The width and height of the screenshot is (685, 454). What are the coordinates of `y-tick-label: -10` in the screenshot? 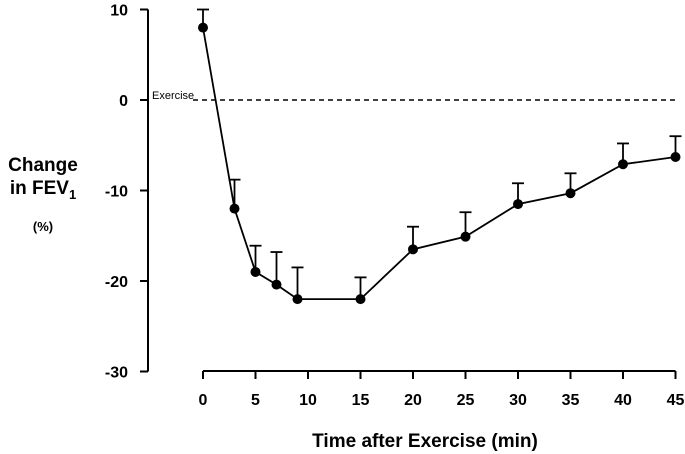 It's located at (116, 192).